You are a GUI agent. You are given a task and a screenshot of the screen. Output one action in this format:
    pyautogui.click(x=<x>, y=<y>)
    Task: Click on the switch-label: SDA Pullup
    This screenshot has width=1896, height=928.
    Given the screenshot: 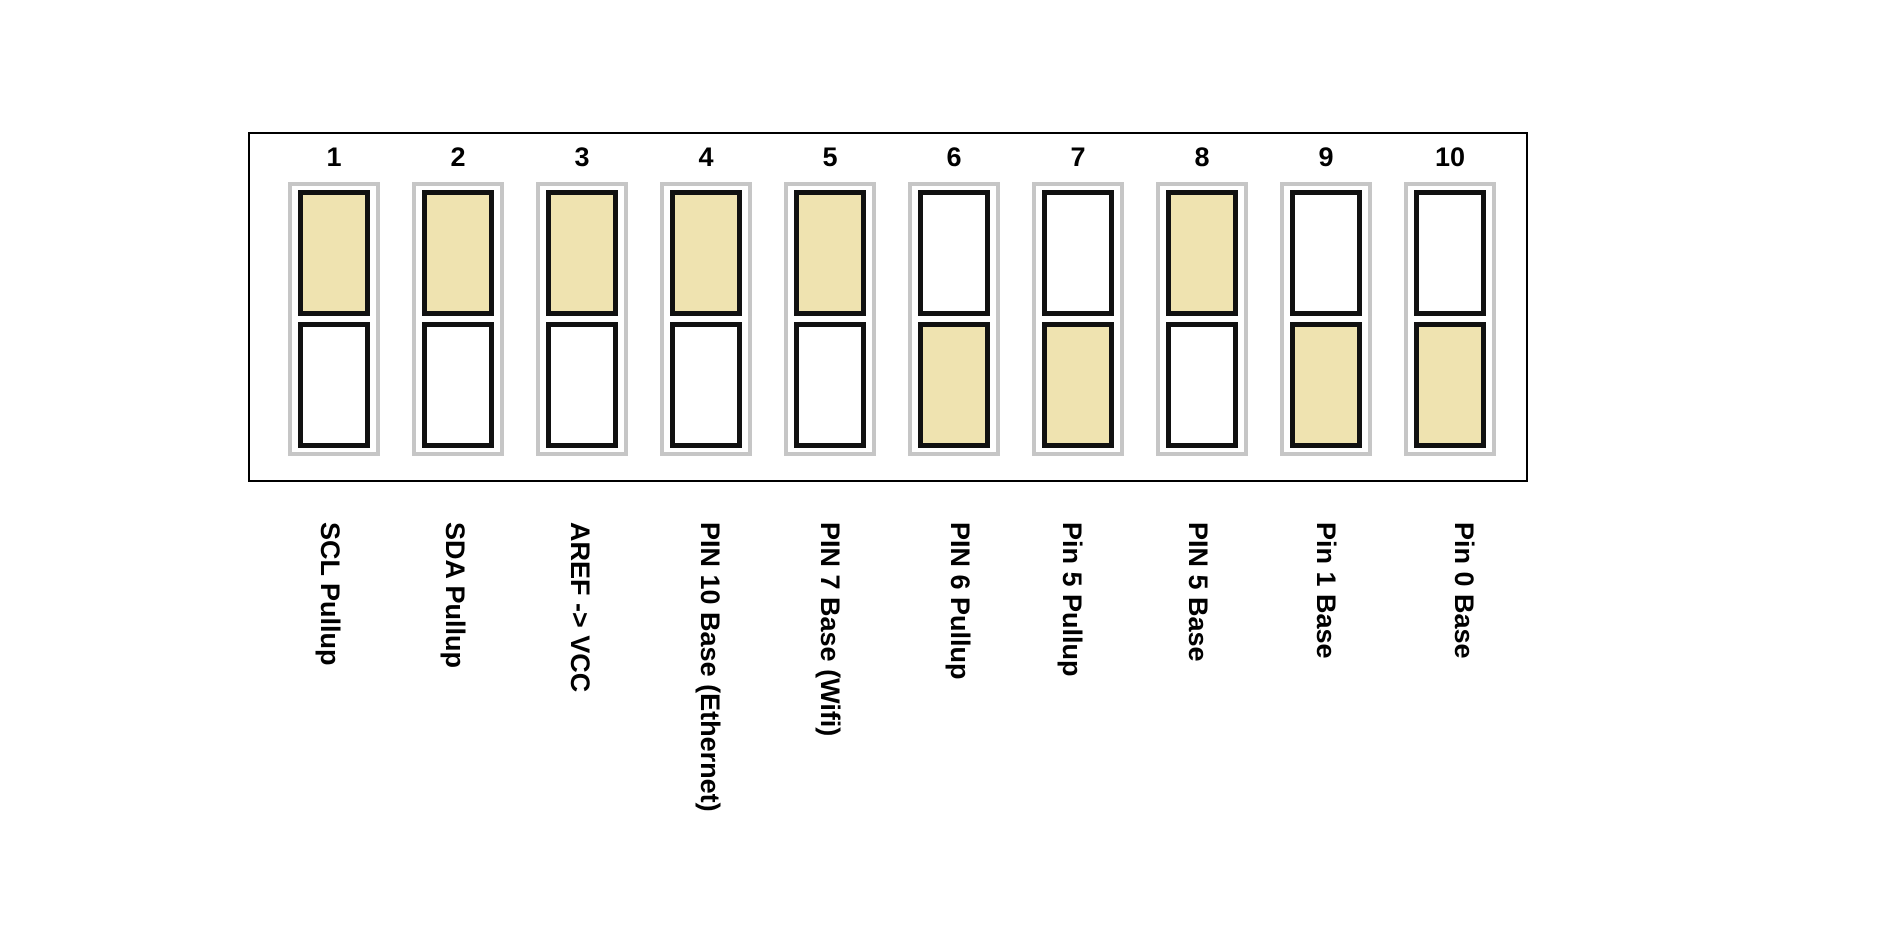 What is the action you would take?
    pyautogui.click(x=455, y=595)
    